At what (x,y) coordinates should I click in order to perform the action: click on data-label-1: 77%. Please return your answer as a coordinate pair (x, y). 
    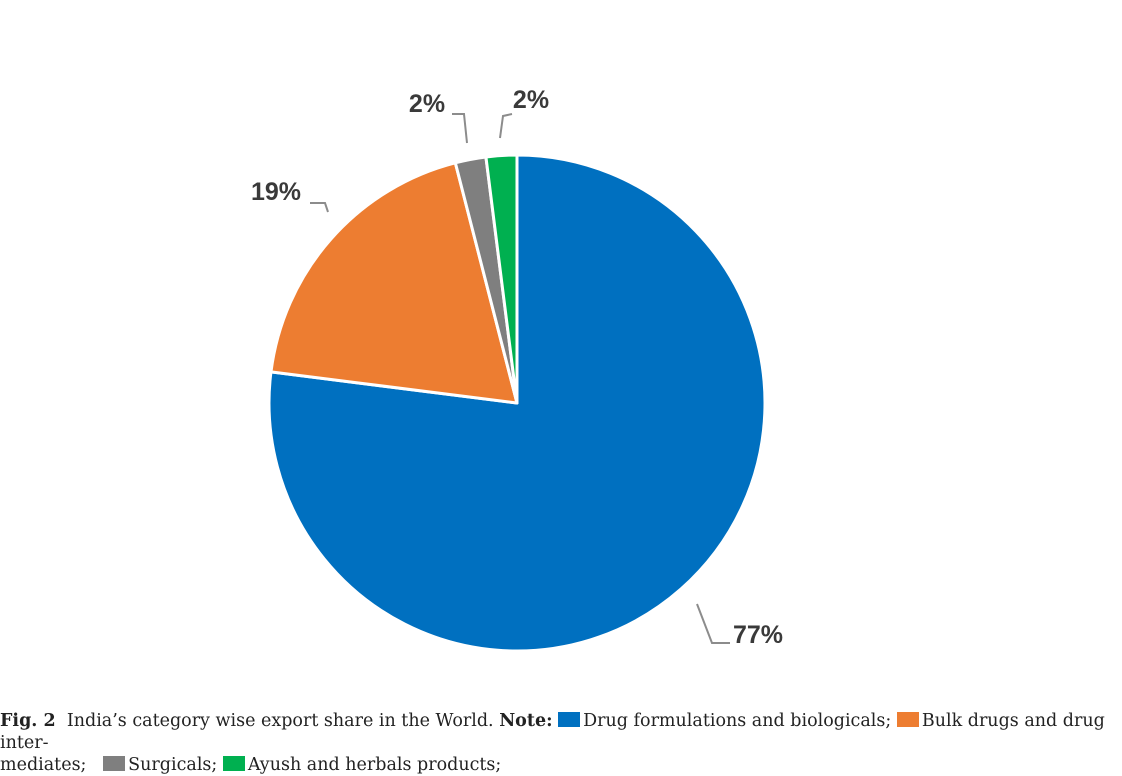
    Looking at the image, I should click on (758, 635).